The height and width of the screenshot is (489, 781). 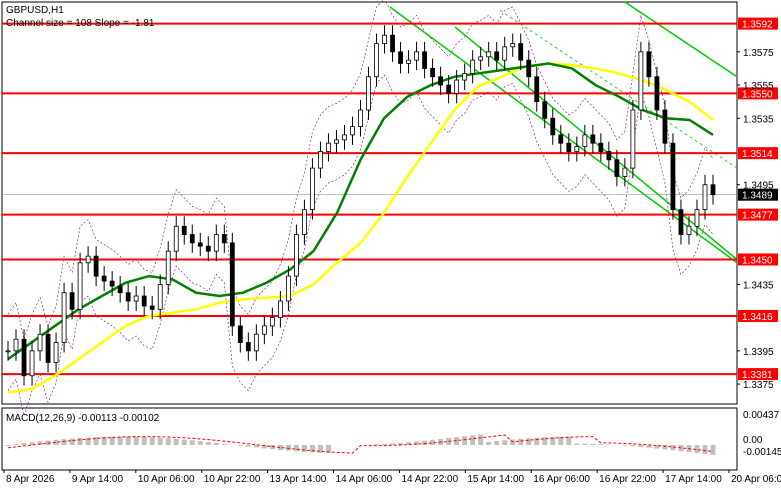 What do you see at coordinates (30, 479) in the screenshot?
I see `x-tick-label: 8 Apr 2026` at bounding box center [30, 479].